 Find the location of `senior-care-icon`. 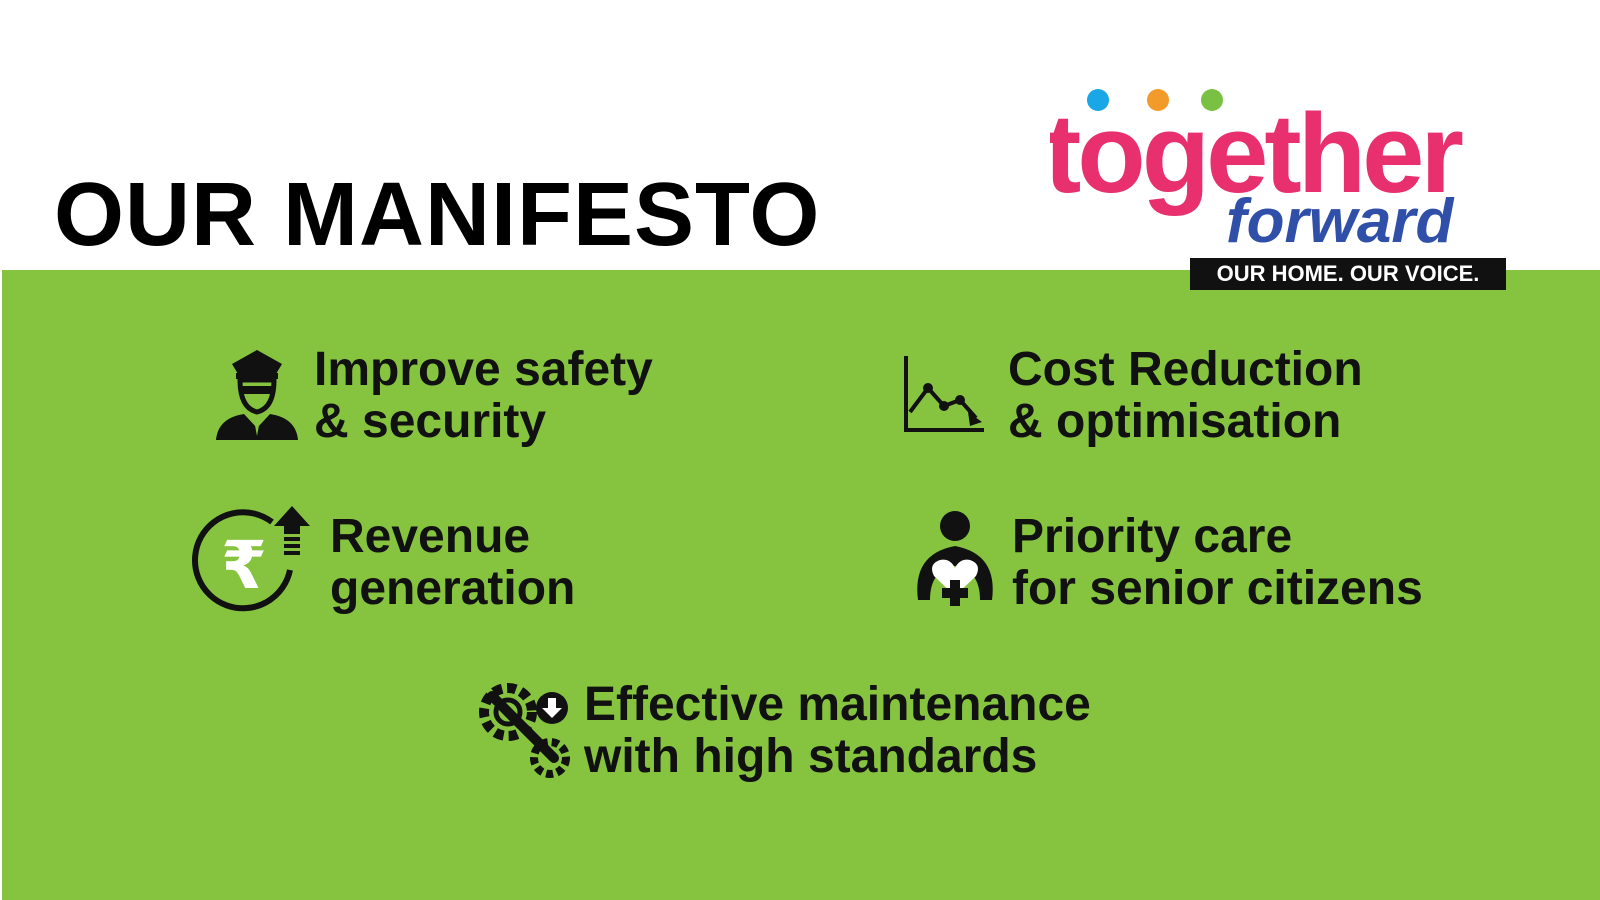

senior-care-icon is located at coordinates (955, 562).